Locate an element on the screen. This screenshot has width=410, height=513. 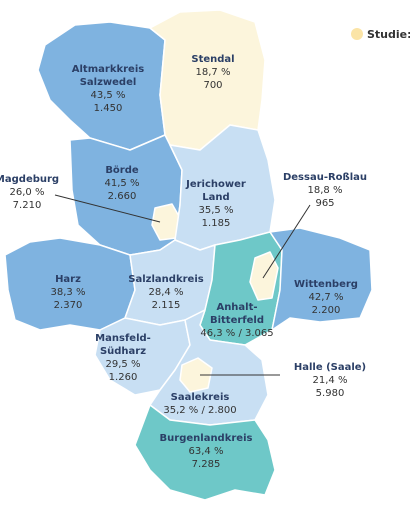
region-value: 29,5 % is located at coordinates (123, 364).